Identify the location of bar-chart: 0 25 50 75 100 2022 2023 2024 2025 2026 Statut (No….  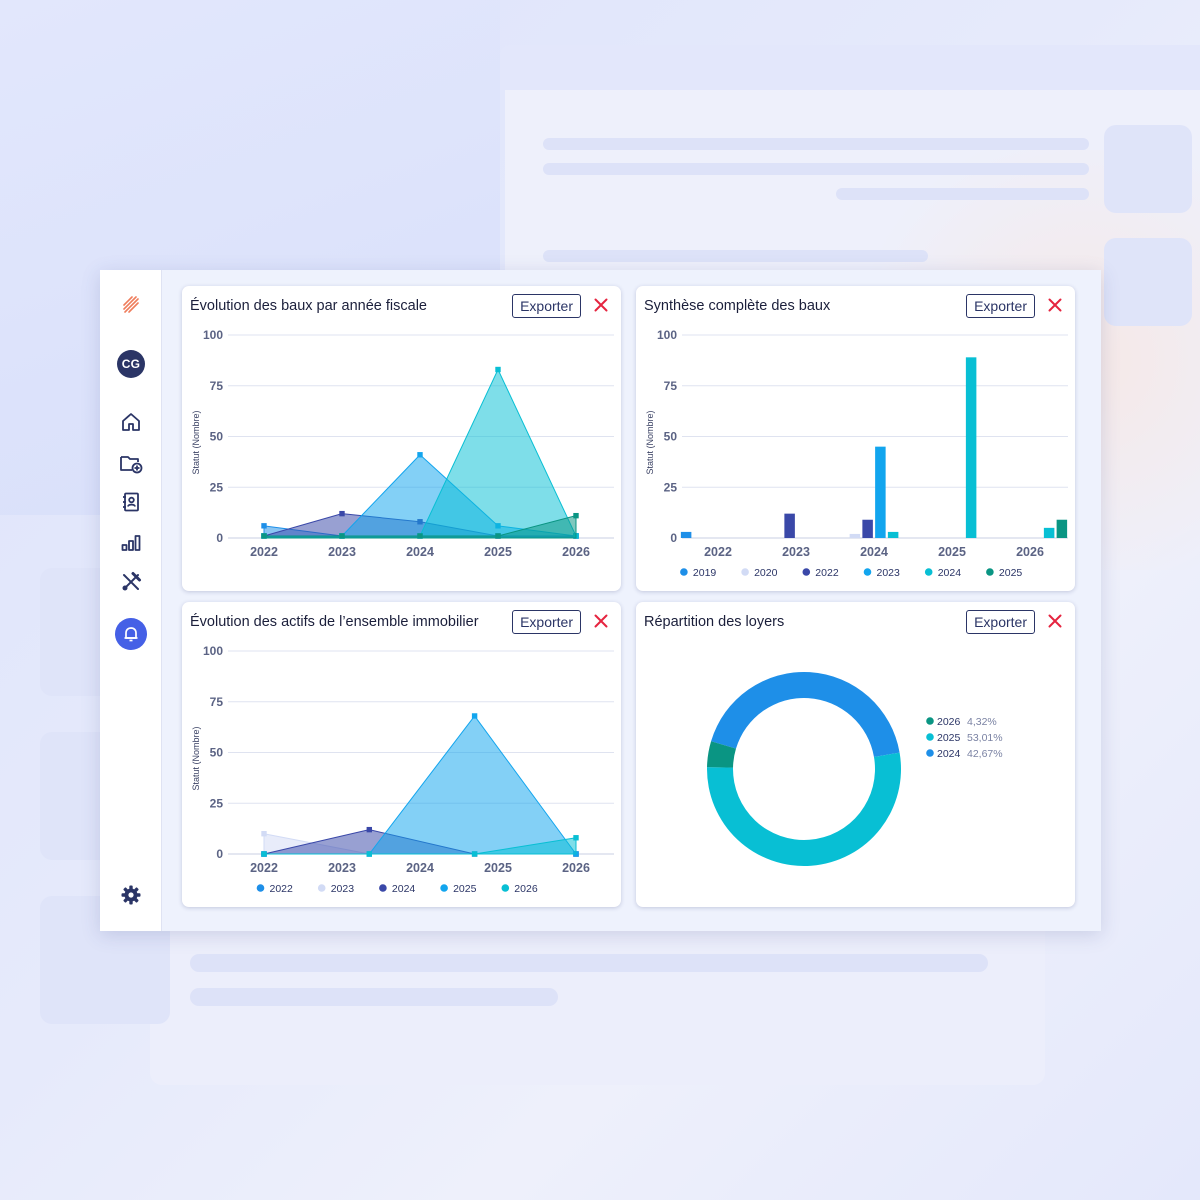
(856, 453).